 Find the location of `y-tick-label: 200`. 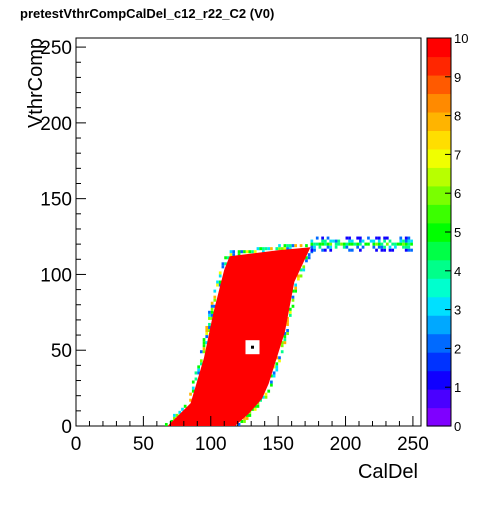

y-tick-label: 200 is located at coordinates (56, 124).